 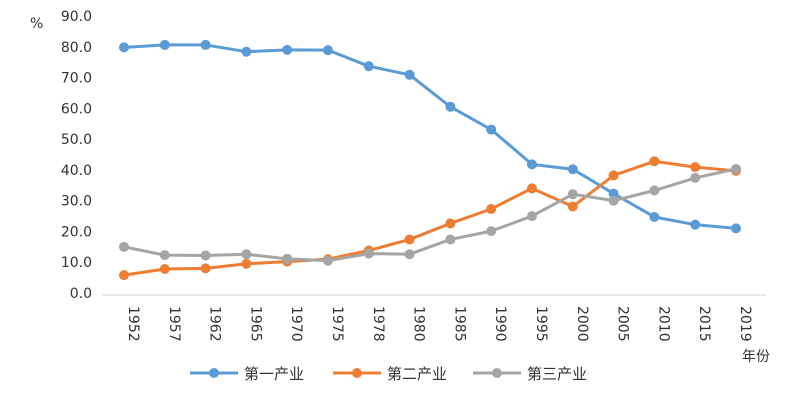 I want to click on x-tick-label: 1970, so click(x=296, y=324).